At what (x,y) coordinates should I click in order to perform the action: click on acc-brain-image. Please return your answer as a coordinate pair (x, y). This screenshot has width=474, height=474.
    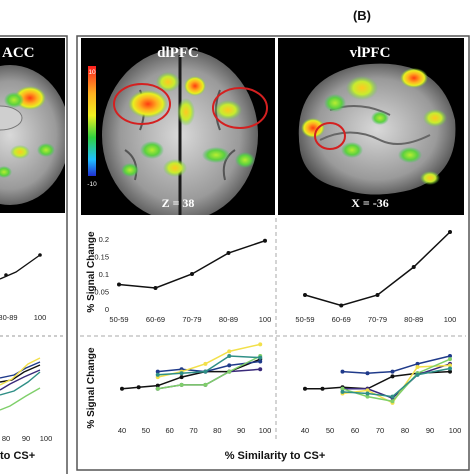
    Looking at the image, I should click on (32, 125).